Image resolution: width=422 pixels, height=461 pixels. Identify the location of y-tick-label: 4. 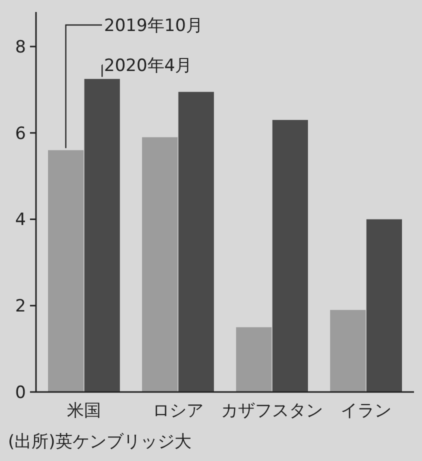
(20, 220).